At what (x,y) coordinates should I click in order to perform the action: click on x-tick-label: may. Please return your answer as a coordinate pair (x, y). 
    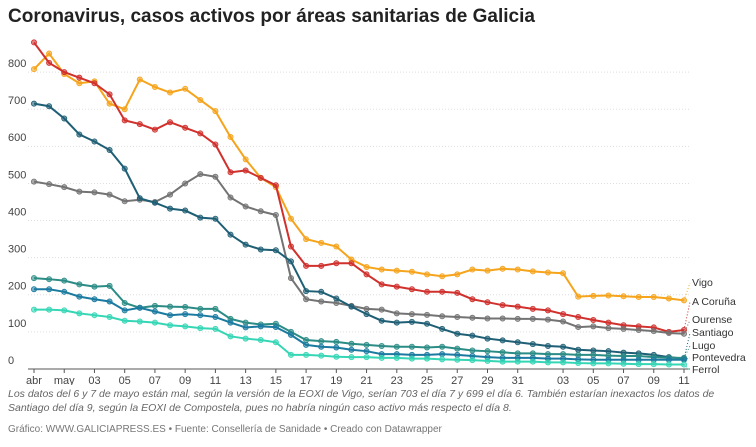
    Looking at the image, I should click on (64, 380).